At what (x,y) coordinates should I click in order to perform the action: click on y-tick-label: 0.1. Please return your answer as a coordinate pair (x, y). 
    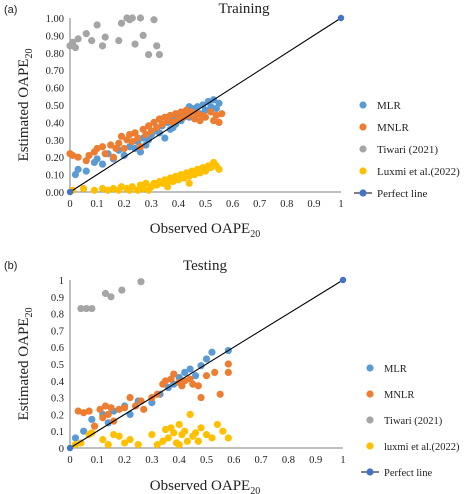
    Looking at the image, I should click on (57, 432).